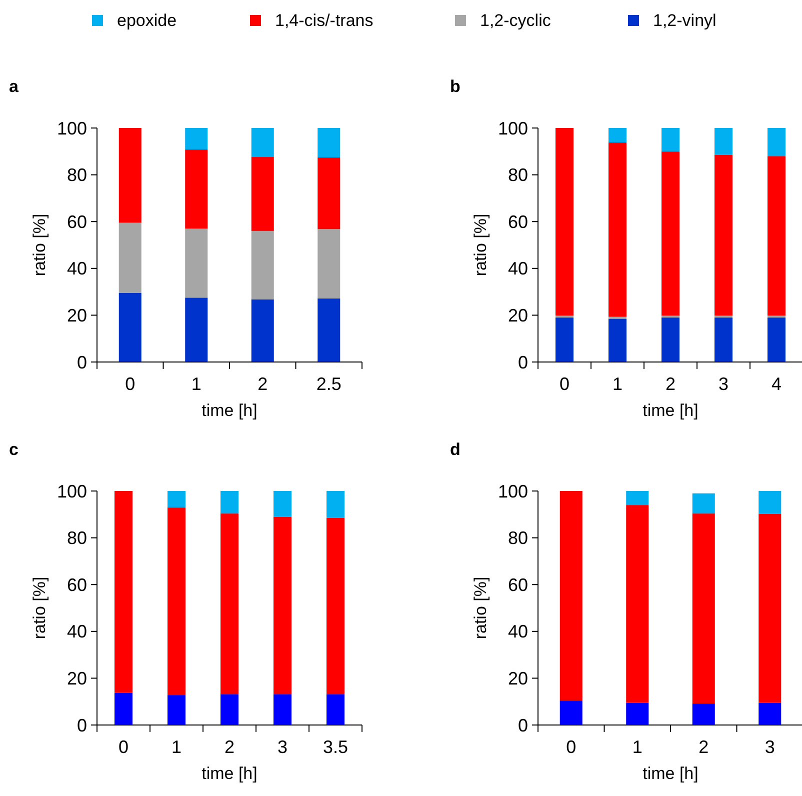  I want to click on x-tick-label: 3.5, so click(335, 747).